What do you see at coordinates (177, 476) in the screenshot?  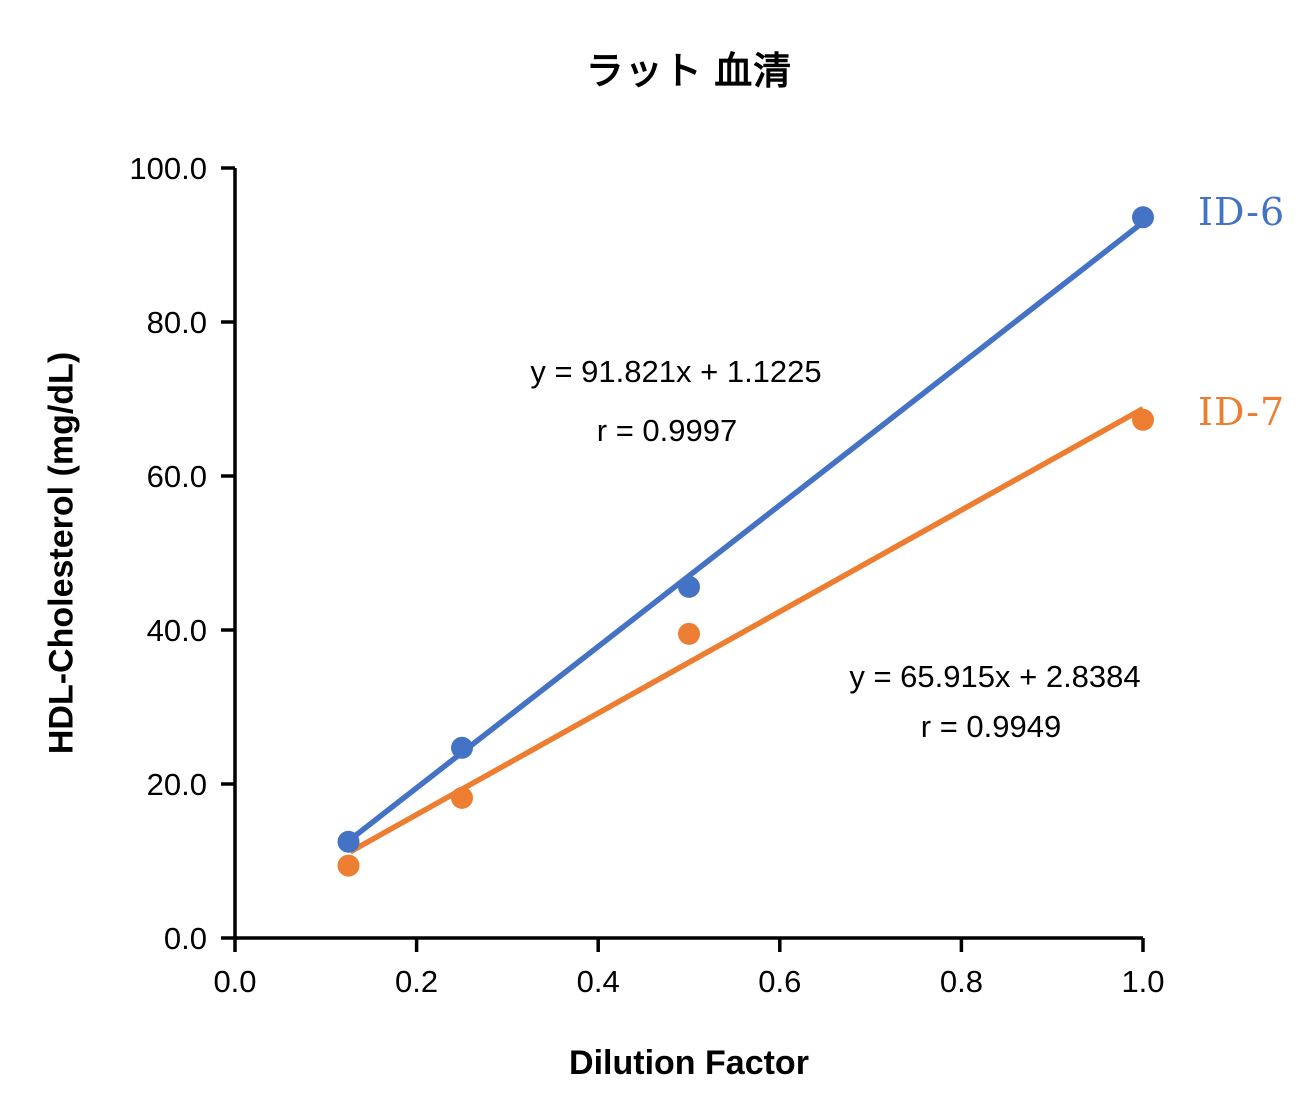 I see `y-tick-label: 60.0` at bounding box center [177, 476].